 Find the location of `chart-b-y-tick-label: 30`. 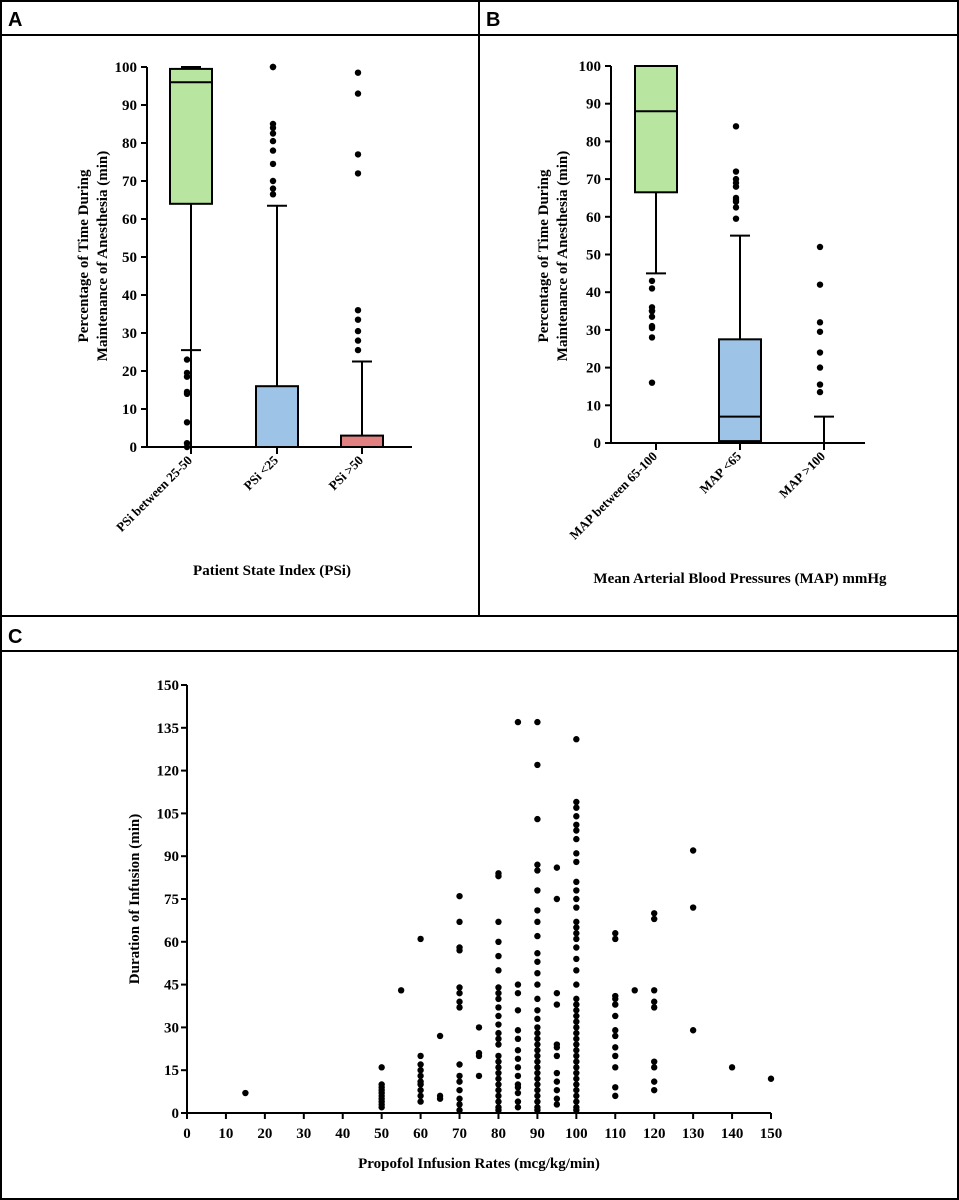

chart-b-y-tick-label: 30 is located at coordinates (593, 331).